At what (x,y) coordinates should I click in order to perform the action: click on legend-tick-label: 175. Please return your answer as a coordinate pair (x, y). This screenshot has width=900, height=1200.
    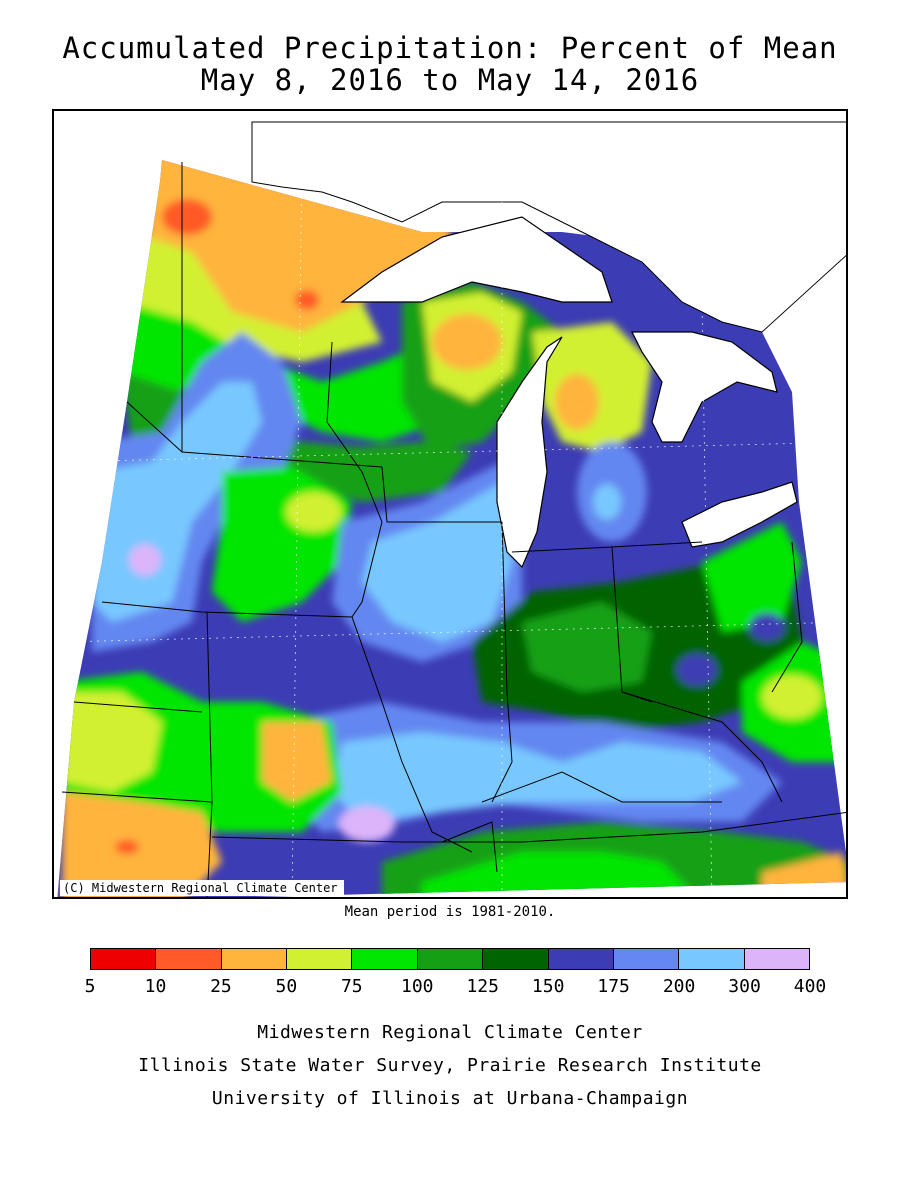
    Looking at the image, I should click on (613, 986).